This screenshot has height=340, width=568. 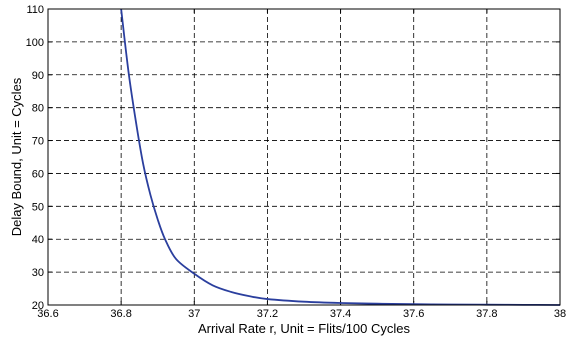 I want to click on x-axis-label: Arrival Rate r, Unit = Flits/100 Cycles, so click(x=304, y=328).